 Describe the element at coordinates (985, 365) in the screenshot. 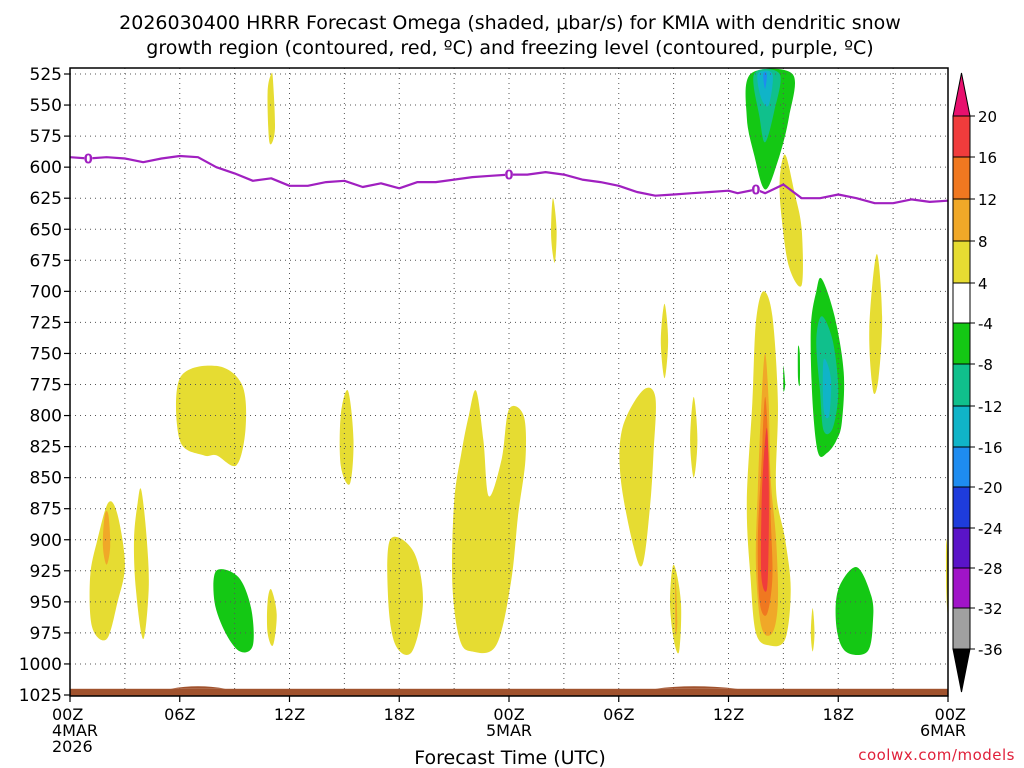

I see `colorbar-label-6: -8` at that location.